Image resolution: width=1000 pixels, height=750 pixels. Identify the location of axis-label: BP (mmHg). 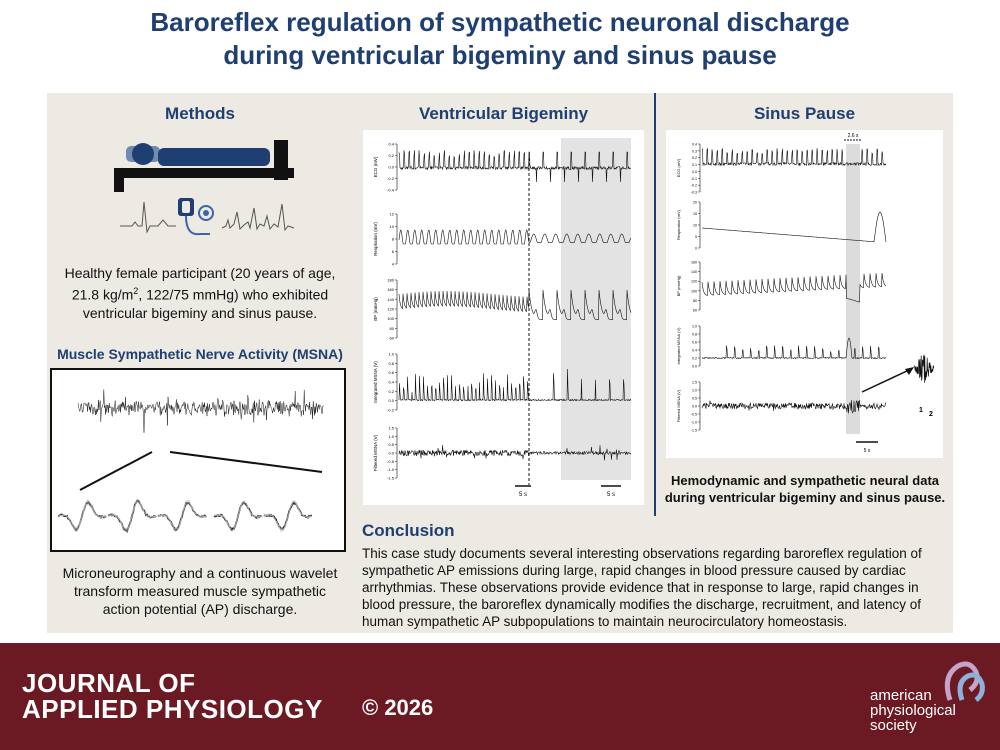
(375, 309).